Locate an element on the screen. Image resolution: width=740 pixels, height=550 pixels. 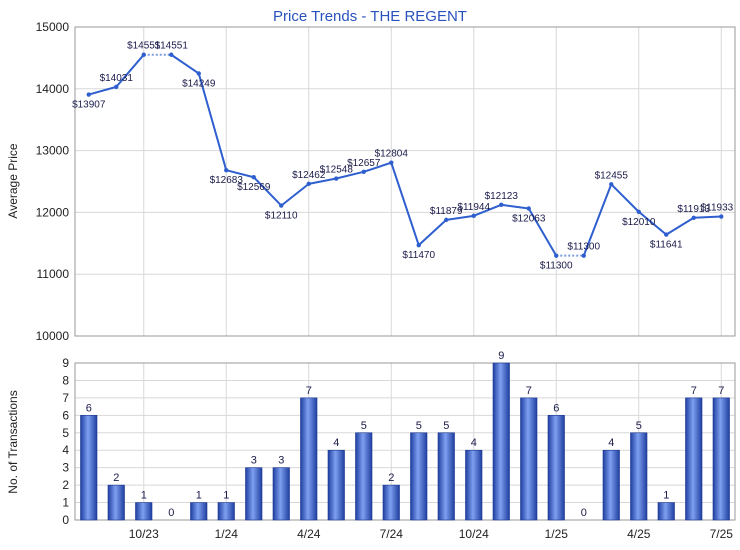
price-data-label: $12063 is located at coordinates (529, 219).